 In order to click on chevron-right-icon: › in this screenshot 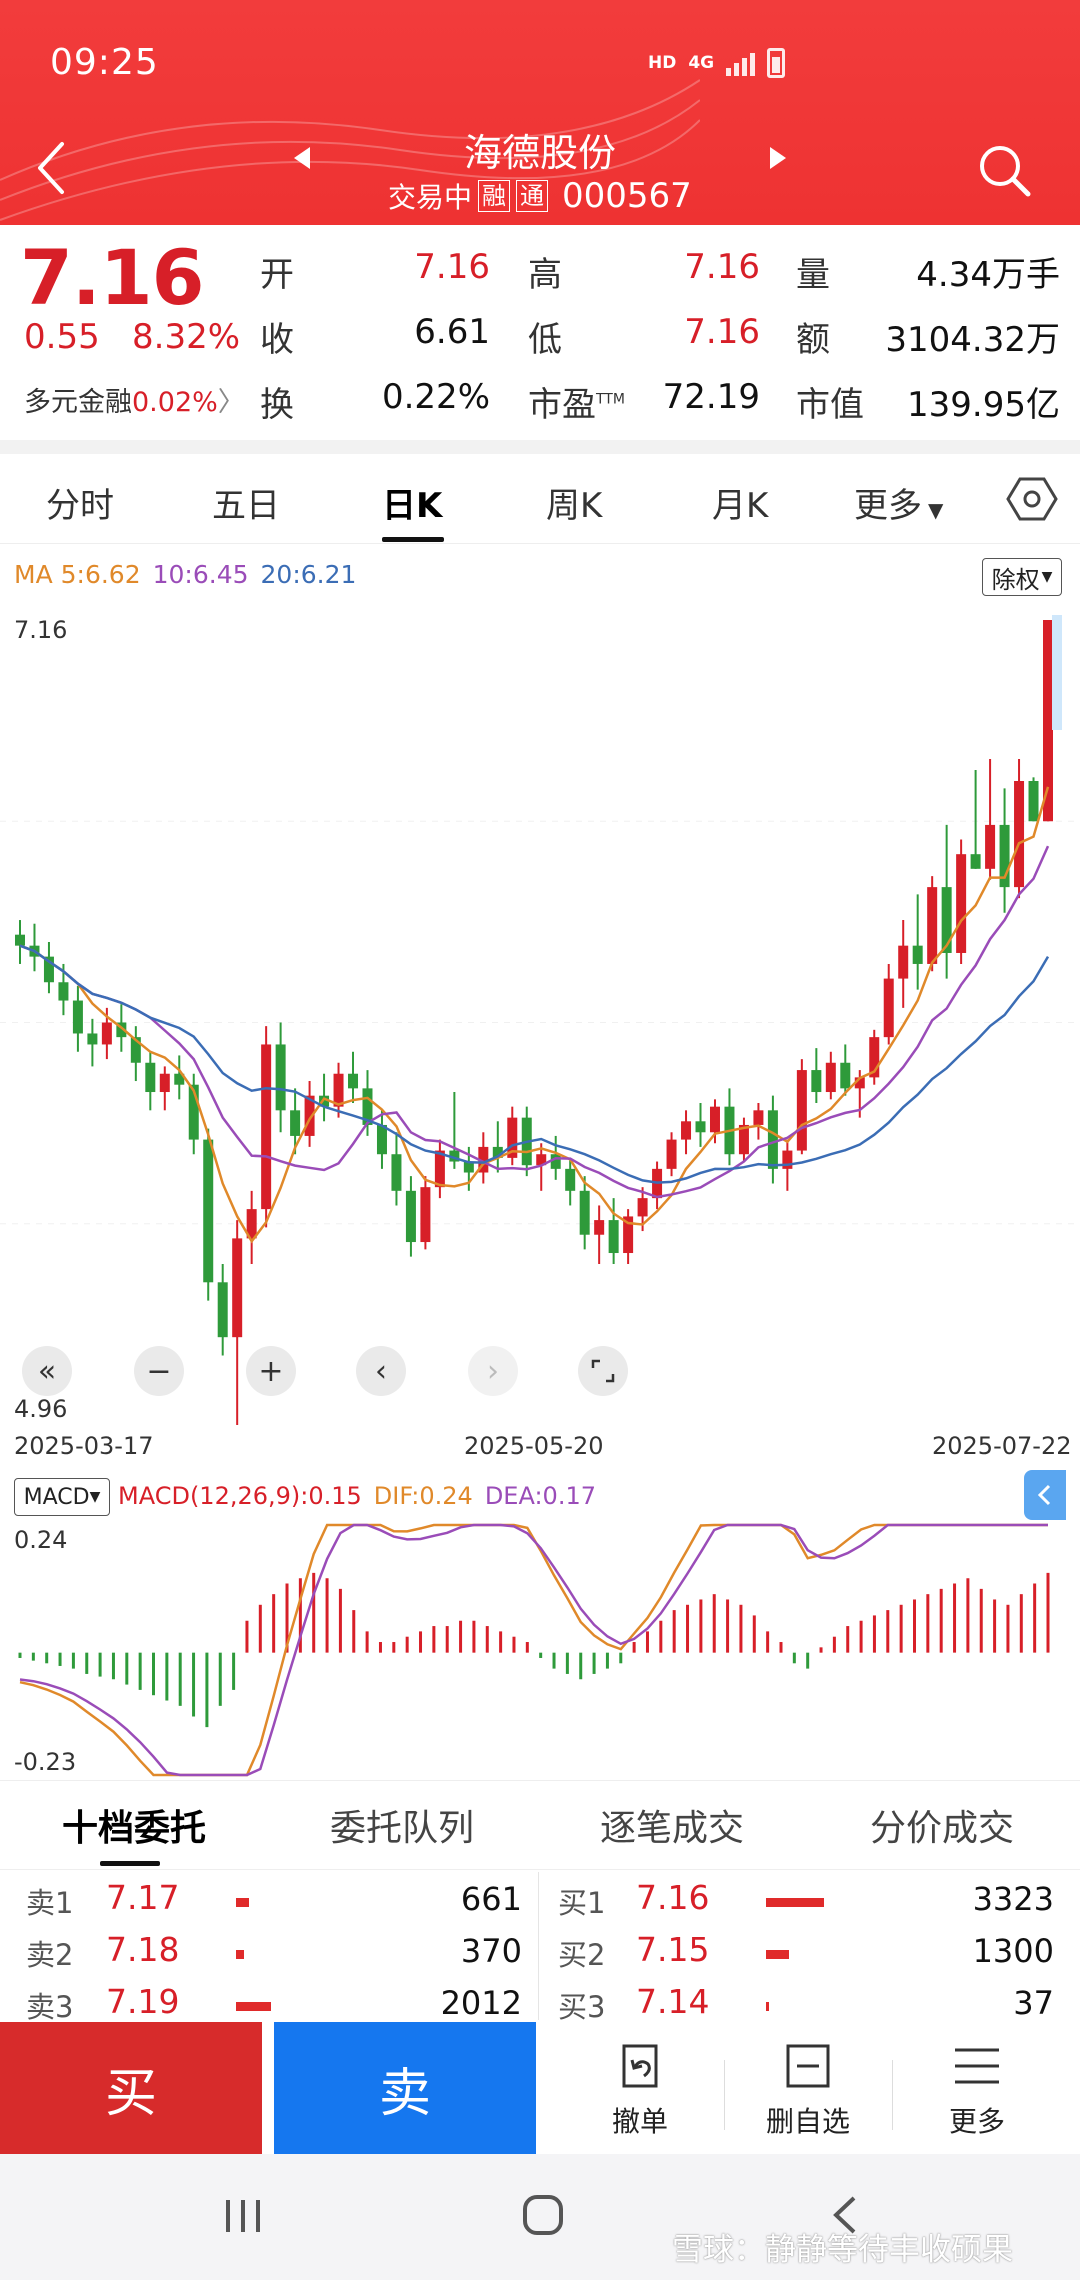, I will do `click(493, 1371)`.